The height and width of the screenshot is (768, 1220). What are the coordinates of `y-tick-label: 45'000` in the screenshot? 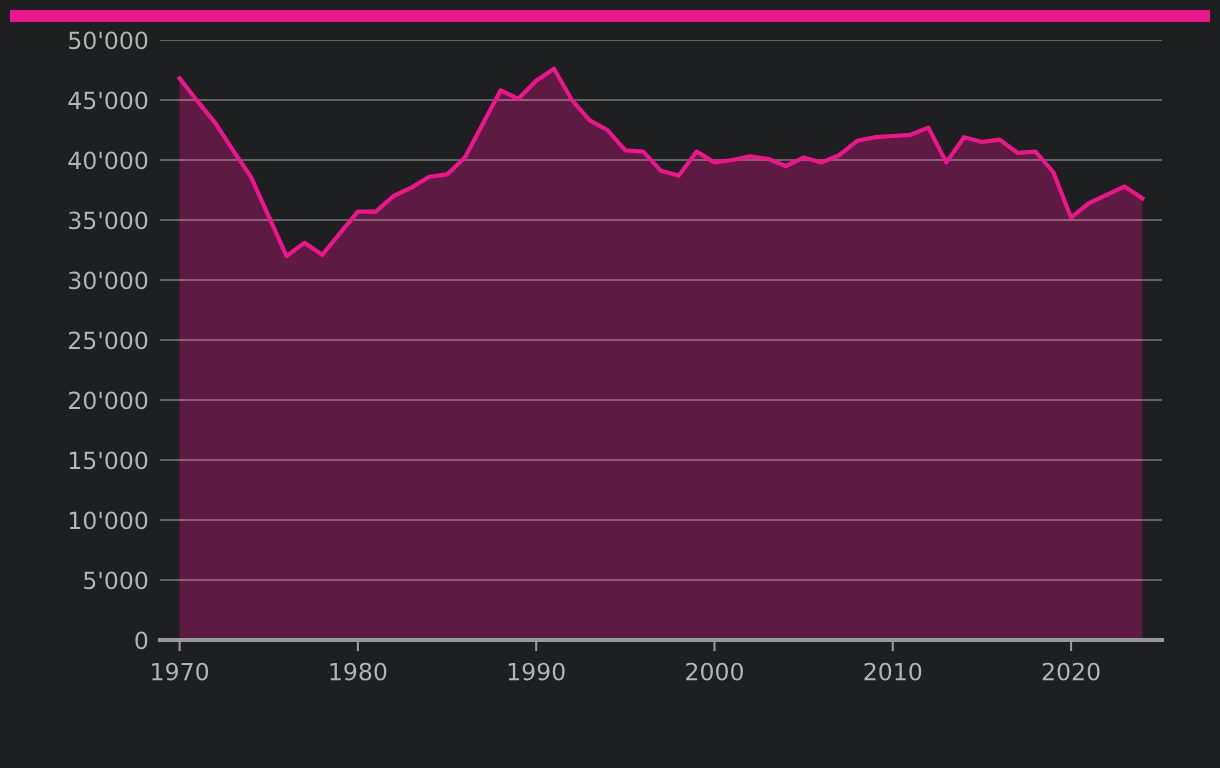 It's located at (108, 100).